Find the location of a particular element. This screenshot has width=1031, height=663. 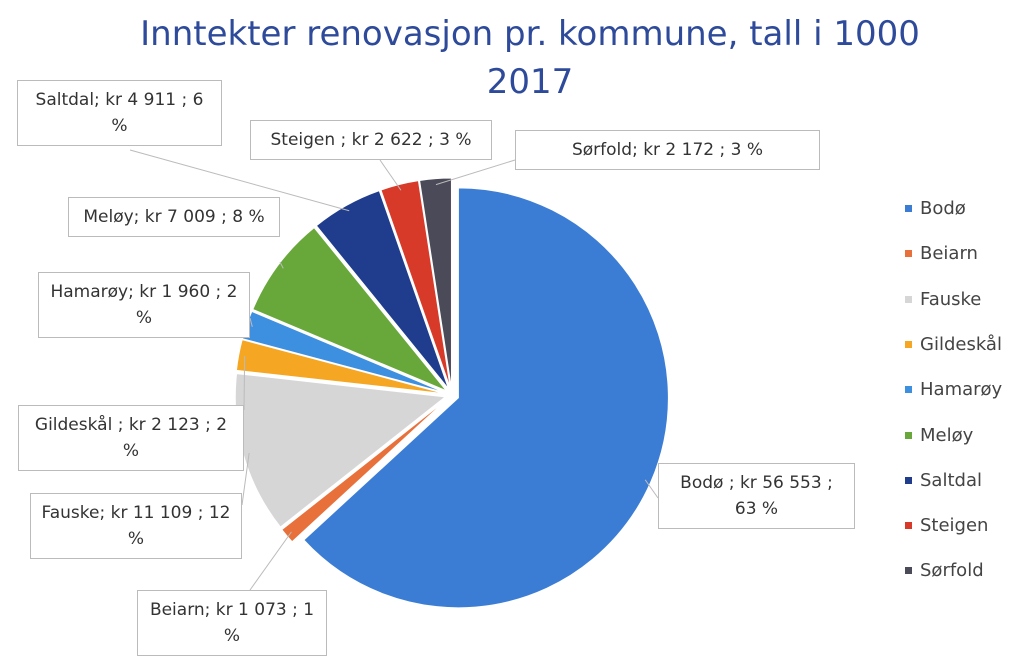

legend-item: Saltdal is located at coordinates (943, 480).